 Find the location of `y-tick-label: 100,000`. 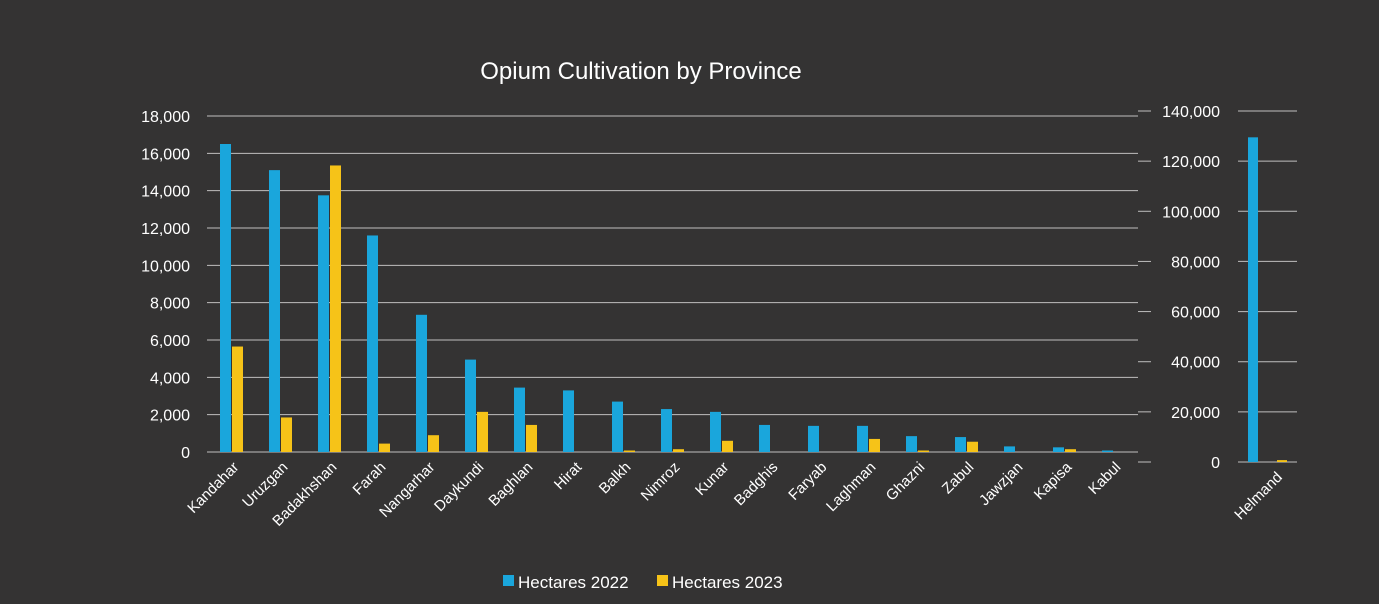

y-tick-label: 100,000 is located at coordinates (1191, 212).